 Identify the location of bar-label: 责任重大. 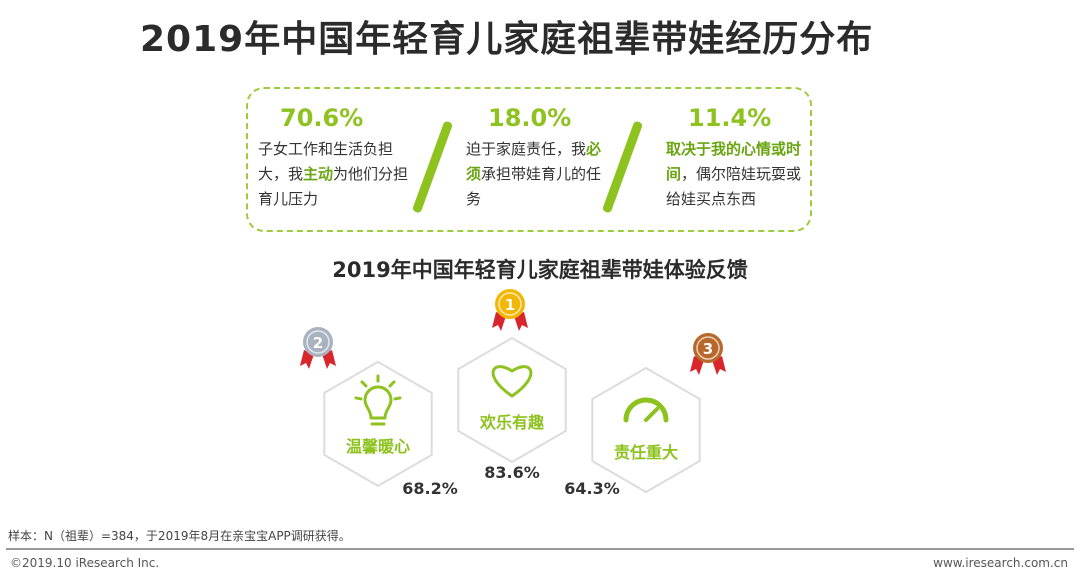
(646, 452).